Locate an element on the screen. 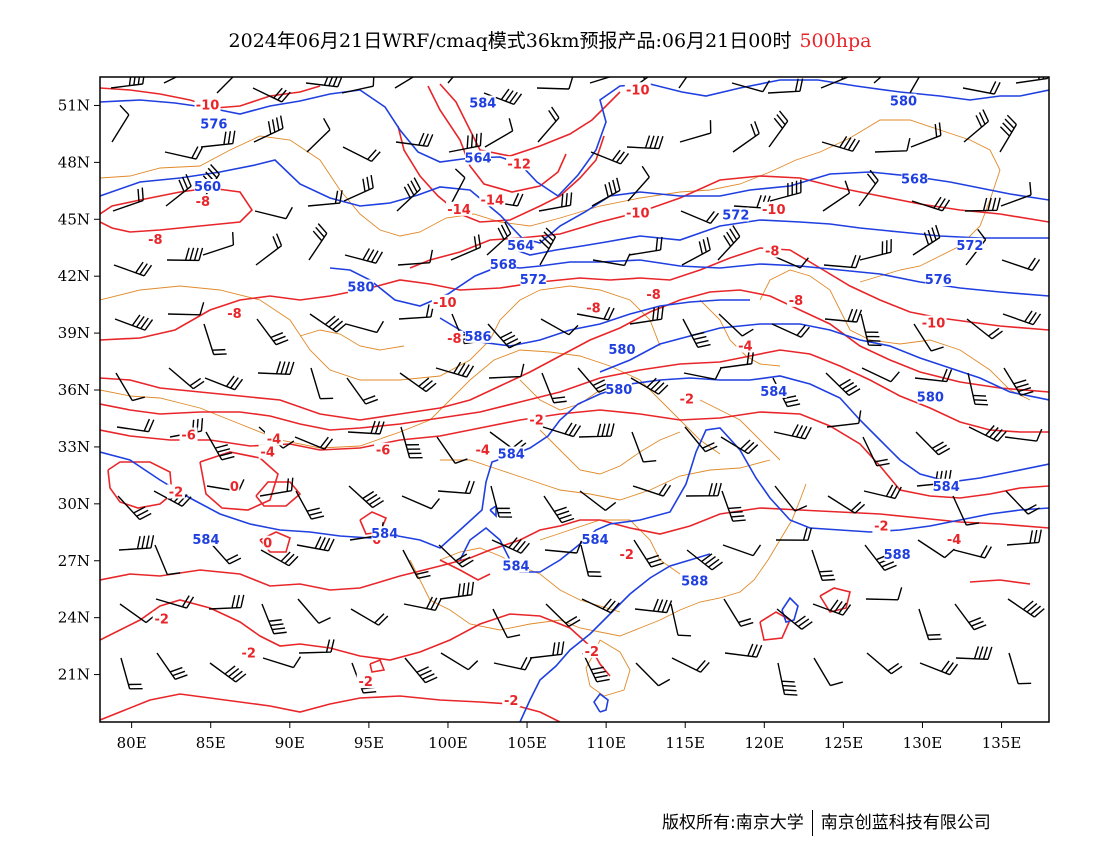 This screenshot has height=850, width=1100. lon-tick-label: 135E is located at coordinates (1002, 743).